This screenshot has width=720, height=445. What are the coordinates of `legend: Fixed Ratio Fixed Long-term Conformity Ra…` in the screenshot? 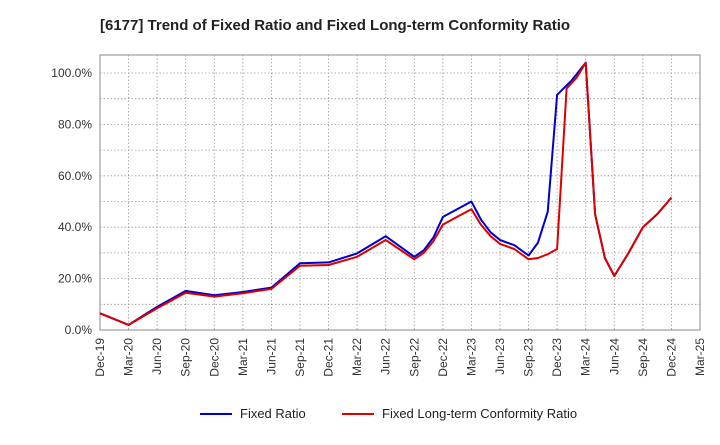 It's located at (388, 413).